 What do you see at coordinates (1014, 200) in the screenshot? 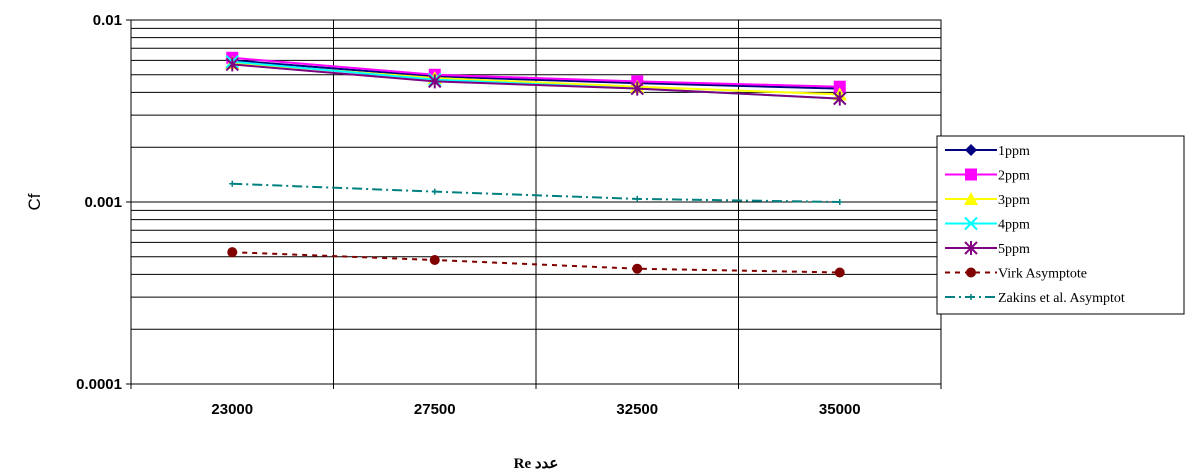
I see `legend-label: 3ppm` at bounding box center [1014, 200].